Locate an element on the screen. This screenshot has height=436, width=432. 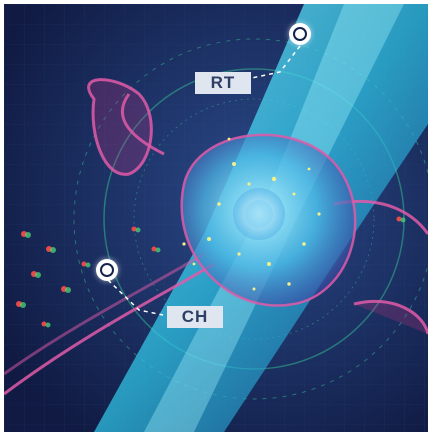
rt-marker-icon is located at coordinates (300, 34).